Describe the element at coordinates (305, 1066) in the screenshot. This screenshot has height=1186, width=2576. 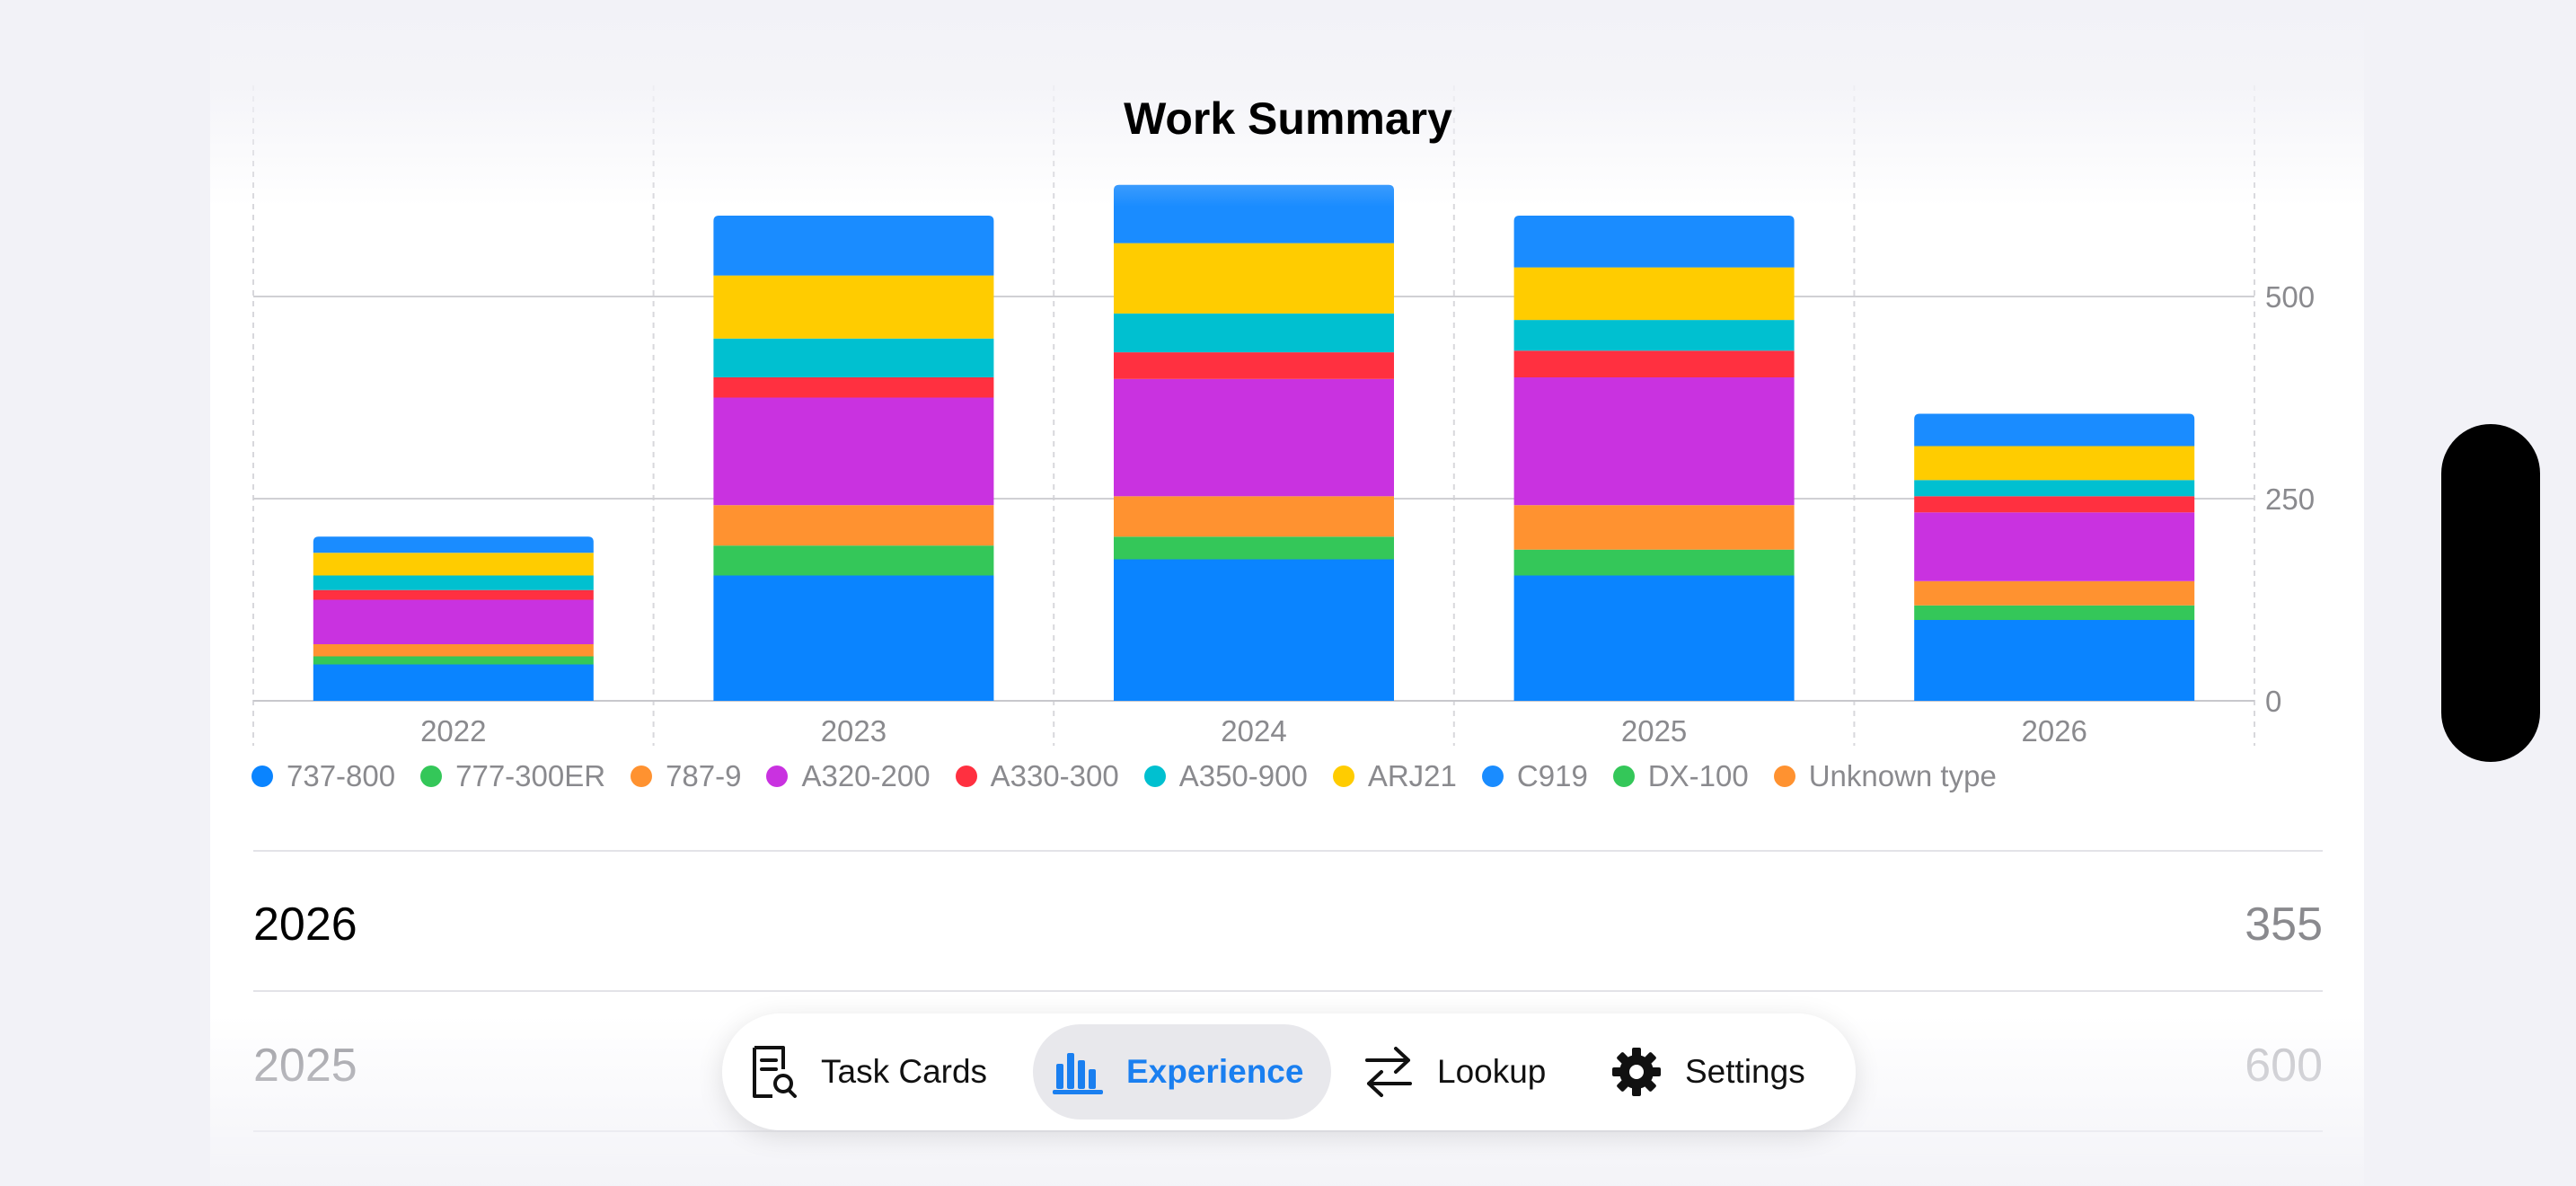
I see `row-year: 2025` at that location.